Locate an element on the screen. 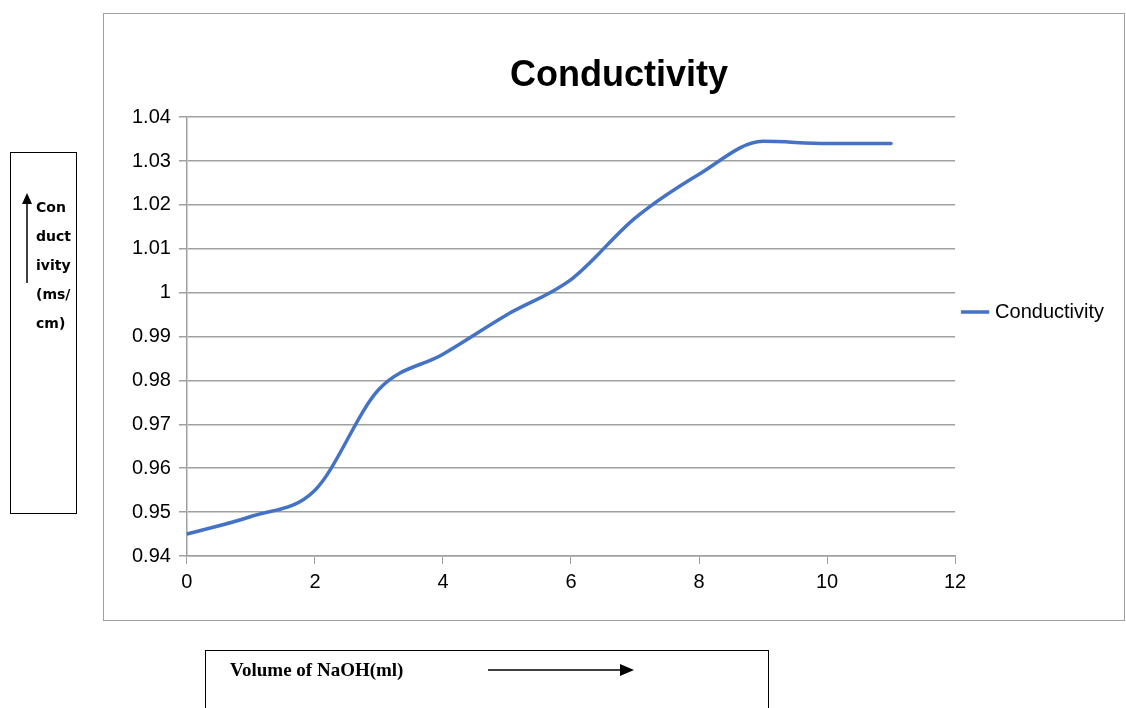  y-axis-title: Conductivity(ms/cm) is located at coordinates (54, 265).